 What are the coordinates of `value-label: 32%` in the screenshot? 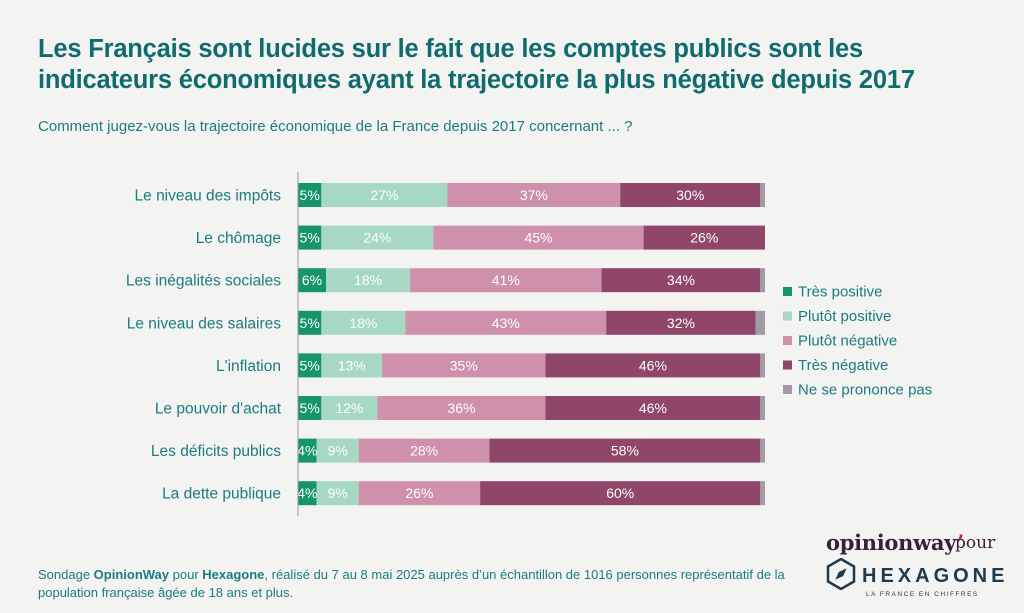 It's located at (681, 323).